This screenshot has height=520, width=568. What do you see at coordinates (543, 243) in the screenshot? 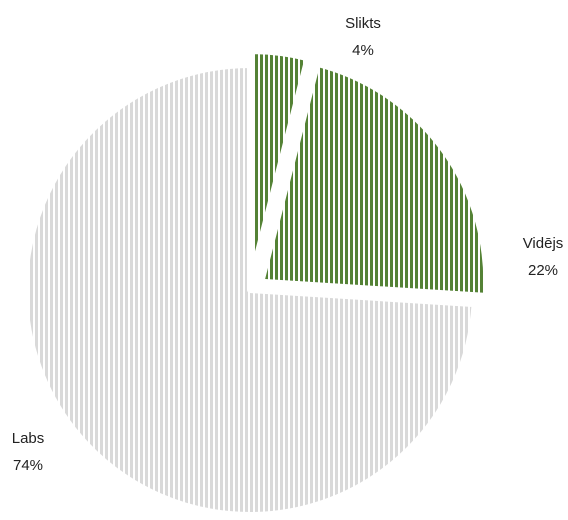
I see `slice-label-videjs: Vidējs` at bounding box center [543, 243].